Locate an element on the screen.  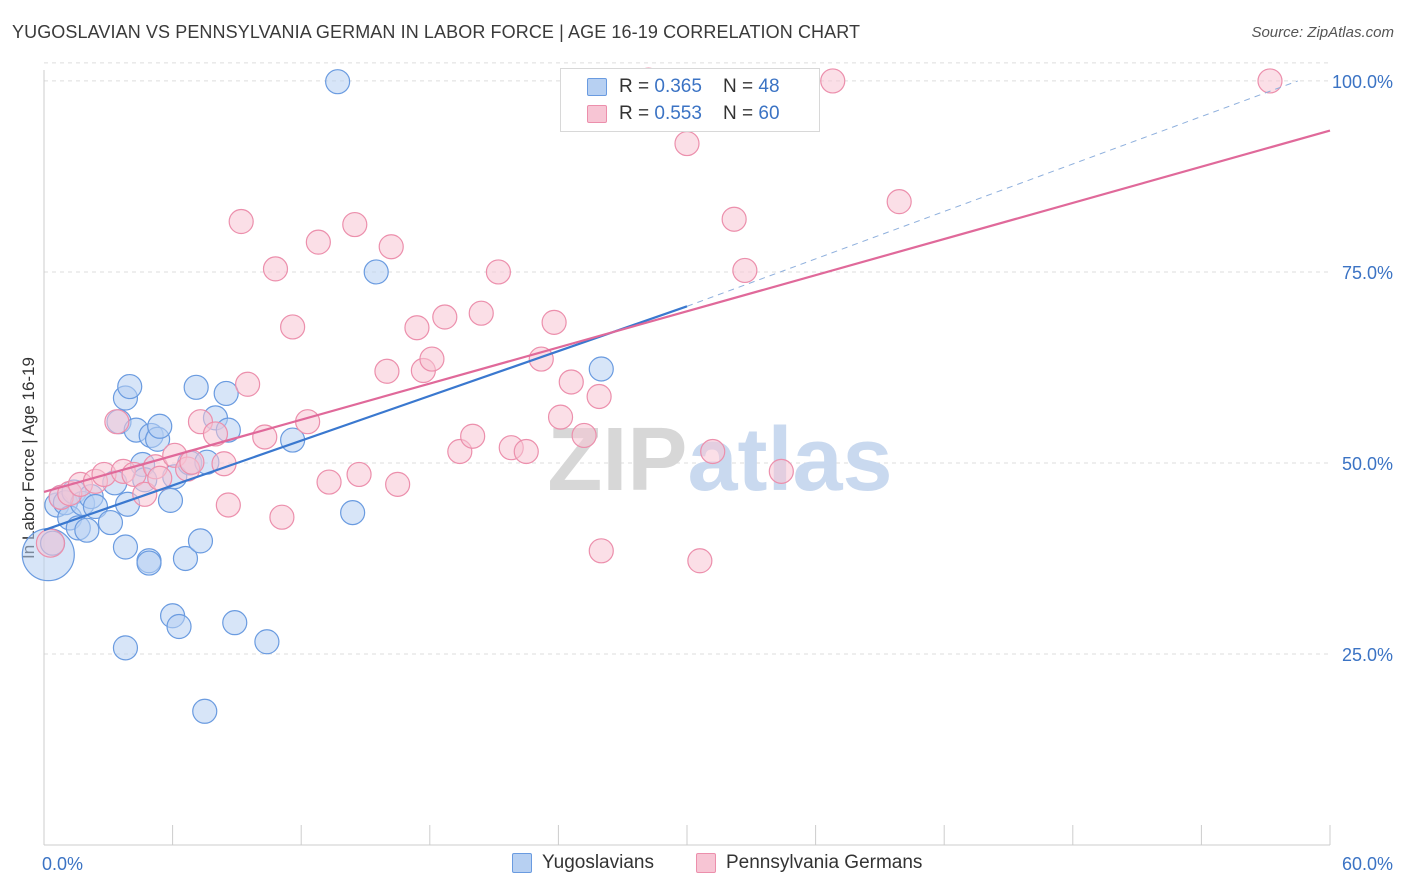
watermark-zip: ZIP is located at coordinates (617, 460).